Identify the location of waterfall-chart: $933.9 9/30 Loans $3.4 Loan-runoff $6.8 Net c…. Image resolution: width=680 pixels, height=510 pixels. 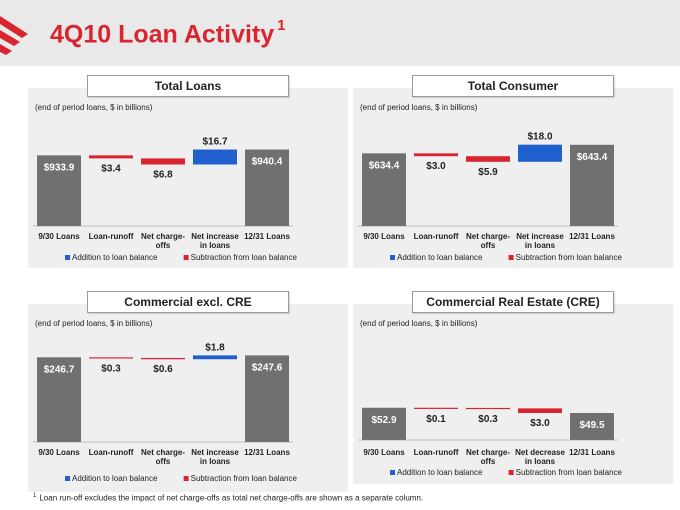
(165, 199).